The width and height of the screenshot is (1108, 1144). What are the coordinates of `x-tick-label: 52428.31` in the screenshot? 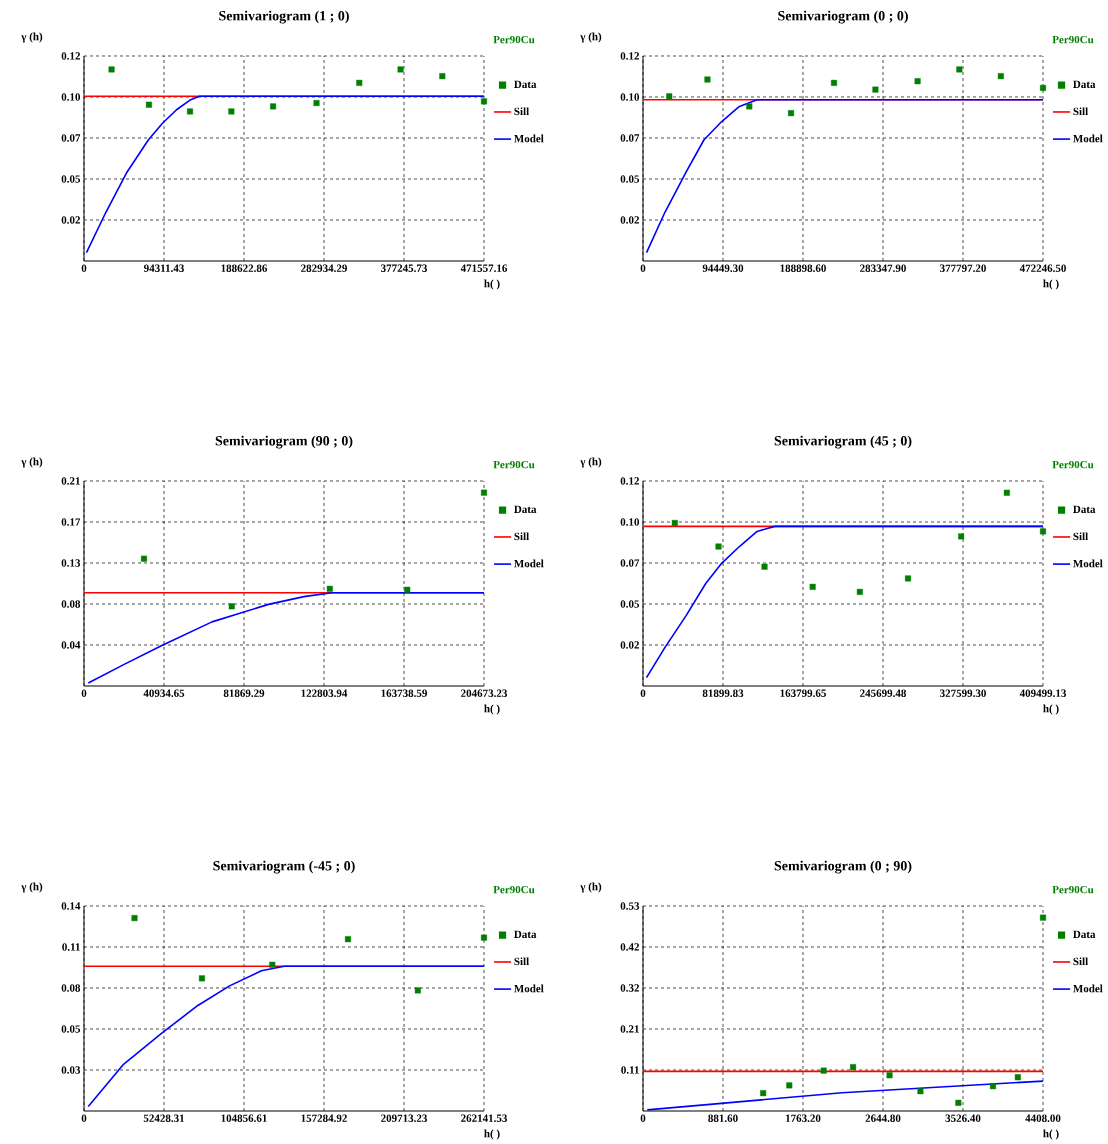 It's located at (164, 1118).